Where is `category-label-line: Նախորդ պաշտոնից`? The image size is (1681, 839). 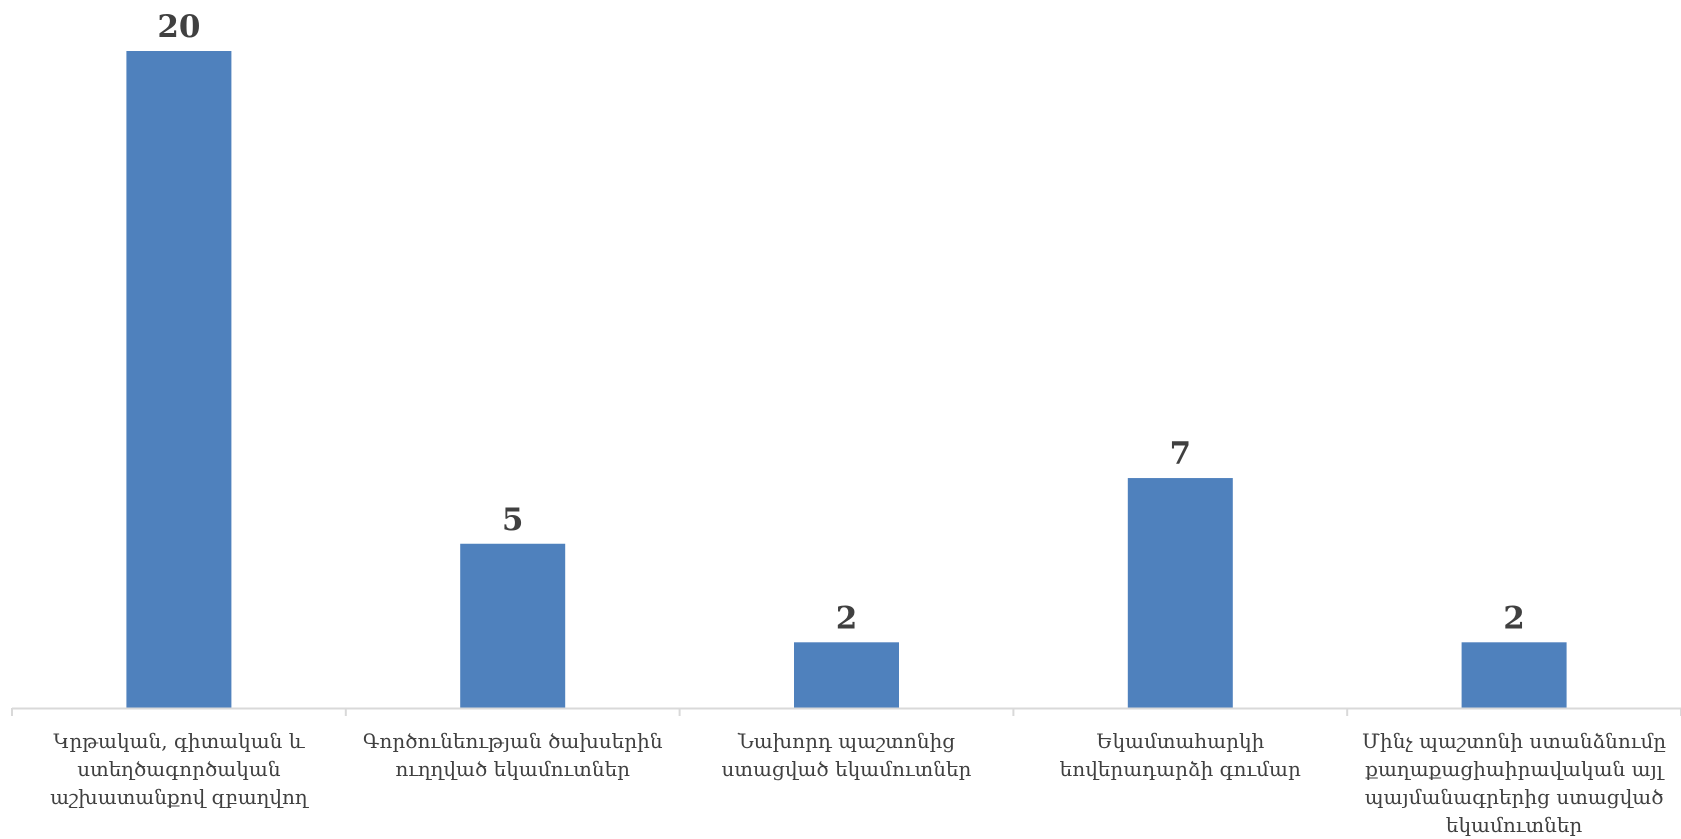 category-label-line: Նախորդ պաշտոնից is located at coordinates (846, 741).